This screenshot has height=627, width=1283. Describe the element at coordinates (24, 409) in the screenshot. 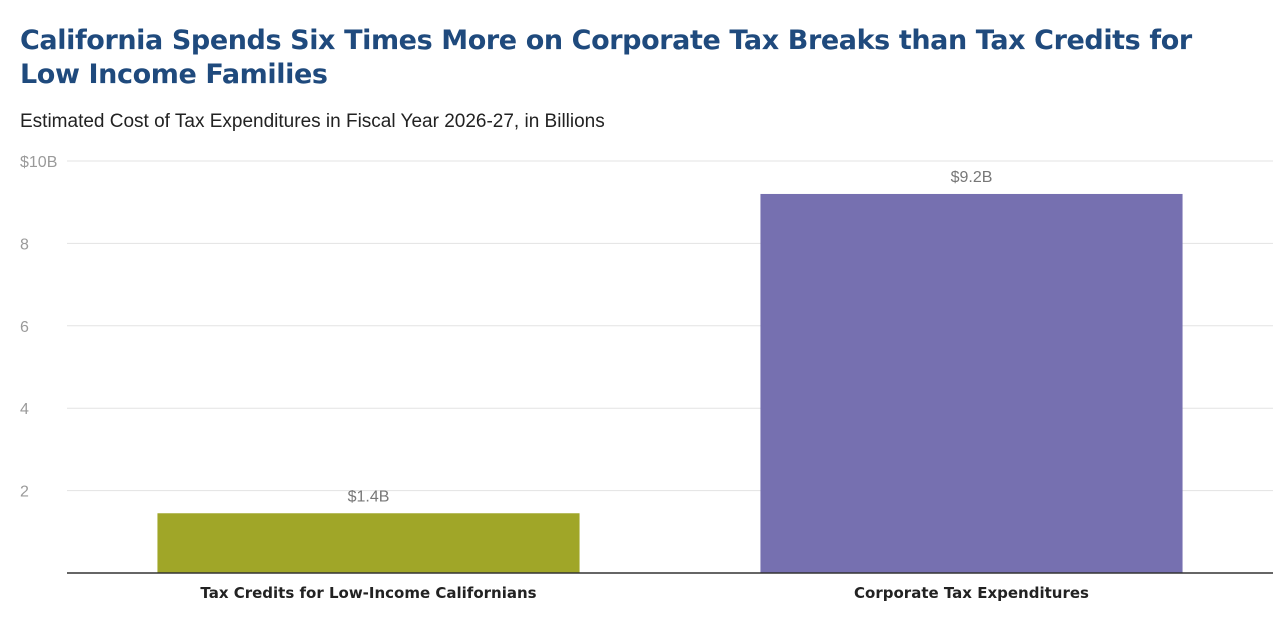

I see `y-tick-label: 4` at that location.